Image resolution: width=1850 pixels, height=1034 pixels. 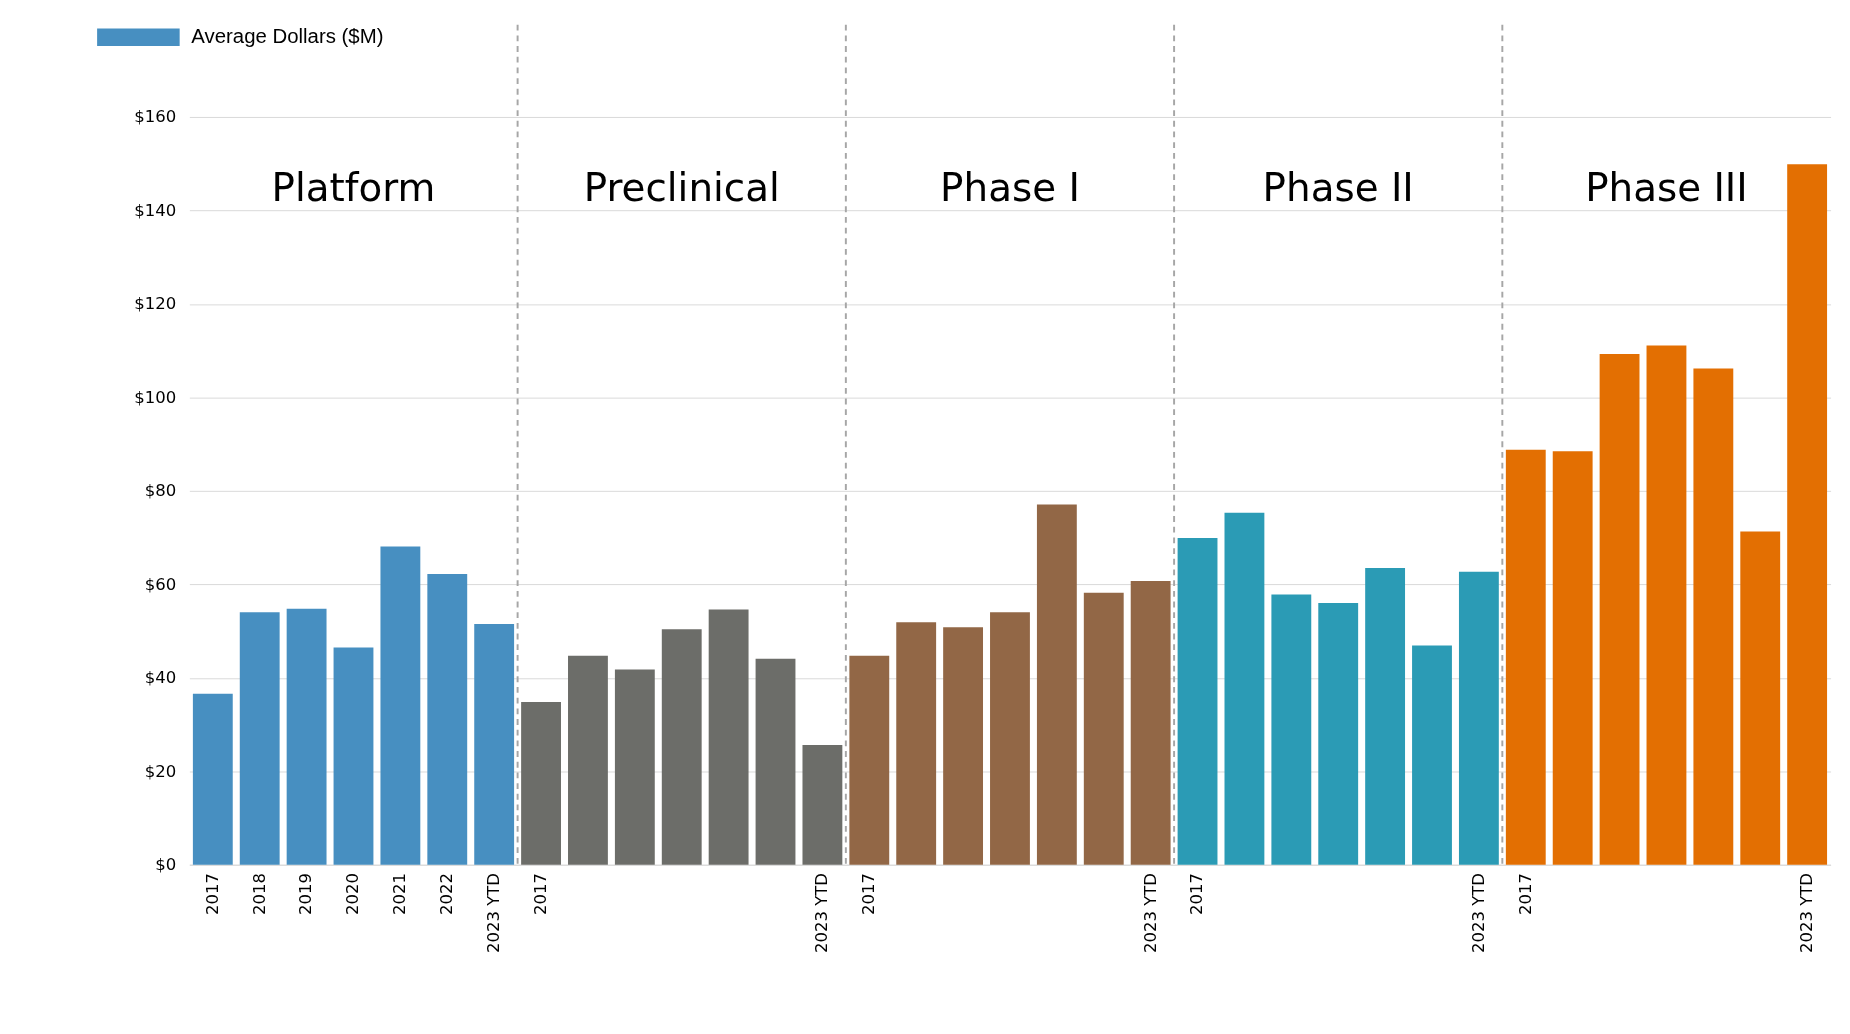 What do you see at coordinates (1338, 188) in the screenshot?
I see `annotation: Phase II` at bounding box center [1338, 188].